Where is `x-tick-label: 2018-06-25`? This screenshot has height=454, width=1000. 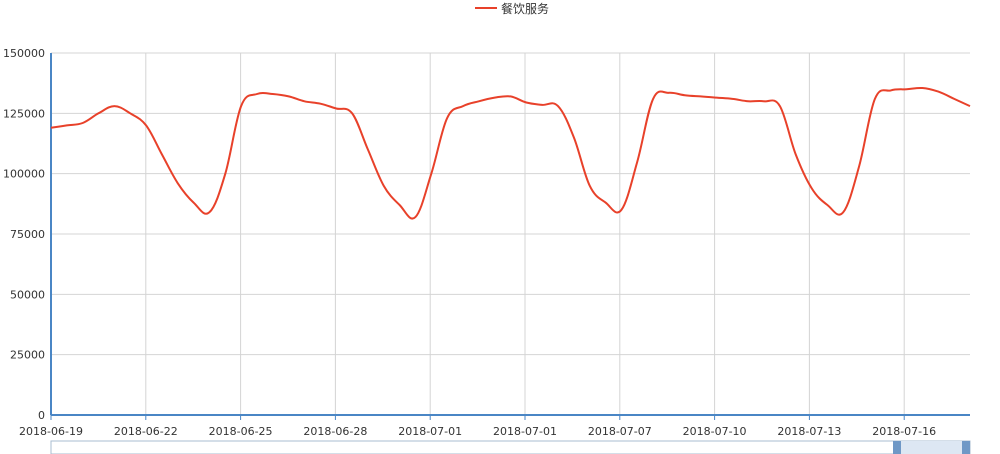
x-tick-label: 2018-06-25 is located at coordinates (241, 431).